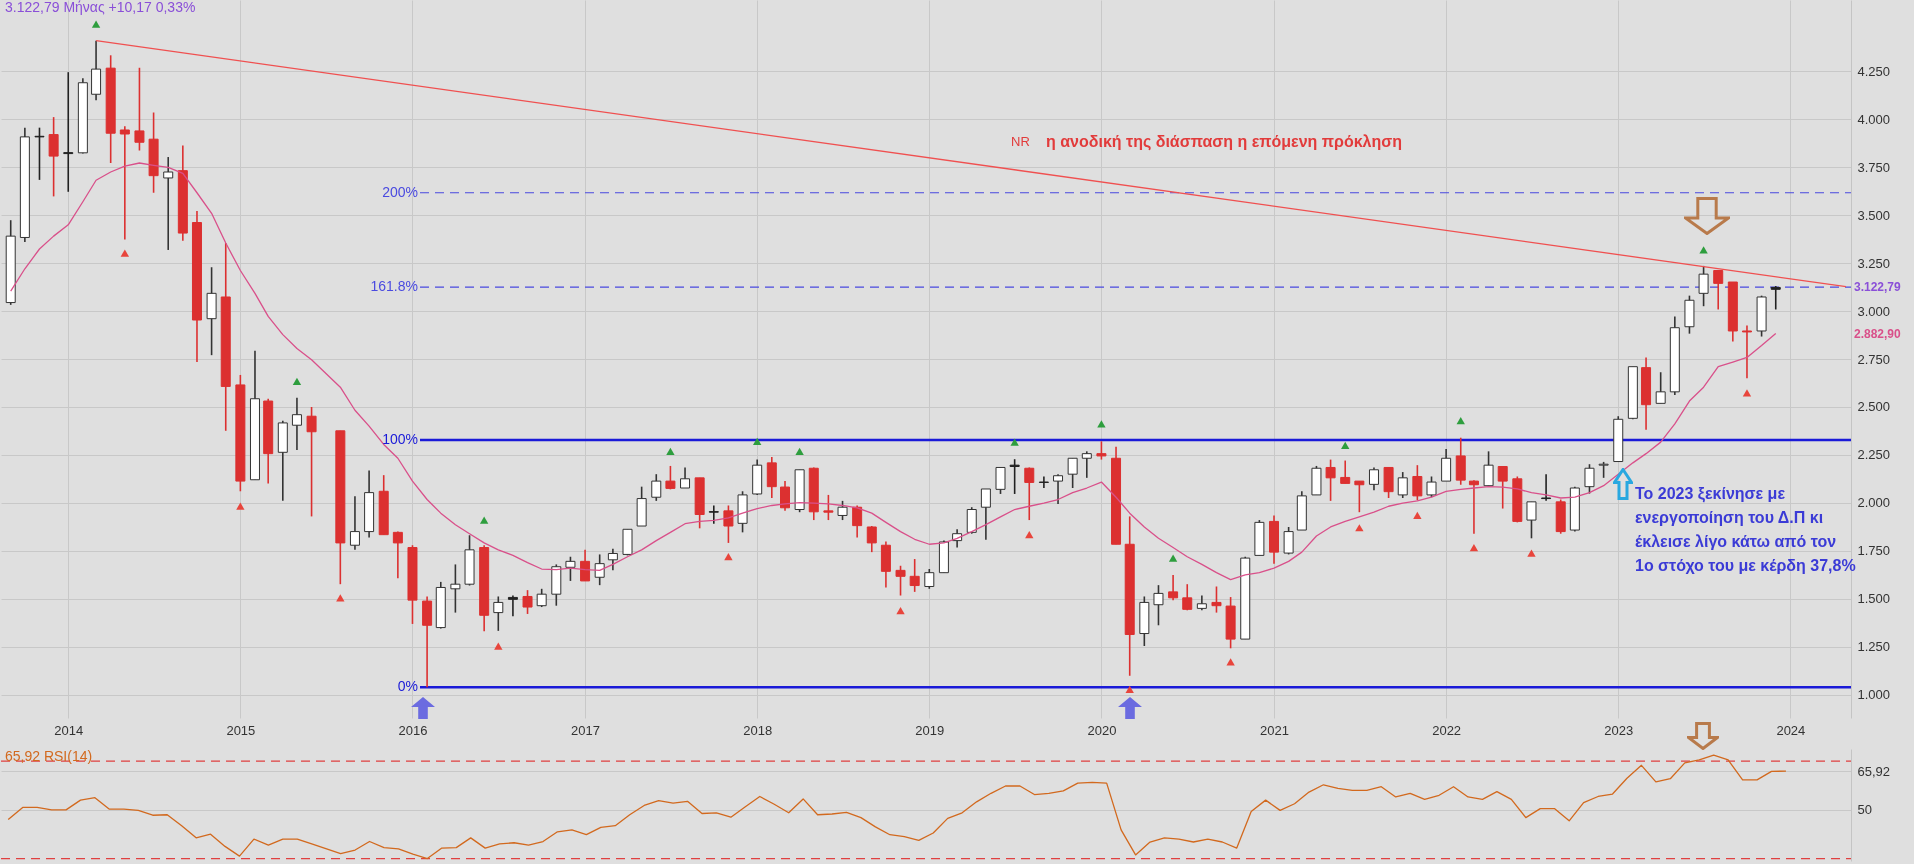 The height and width of the screenshot is (864, 1914). Describe the element at coordinates (241, 730) in the screenshot. I see `x-tick-label: 2015` at that location.